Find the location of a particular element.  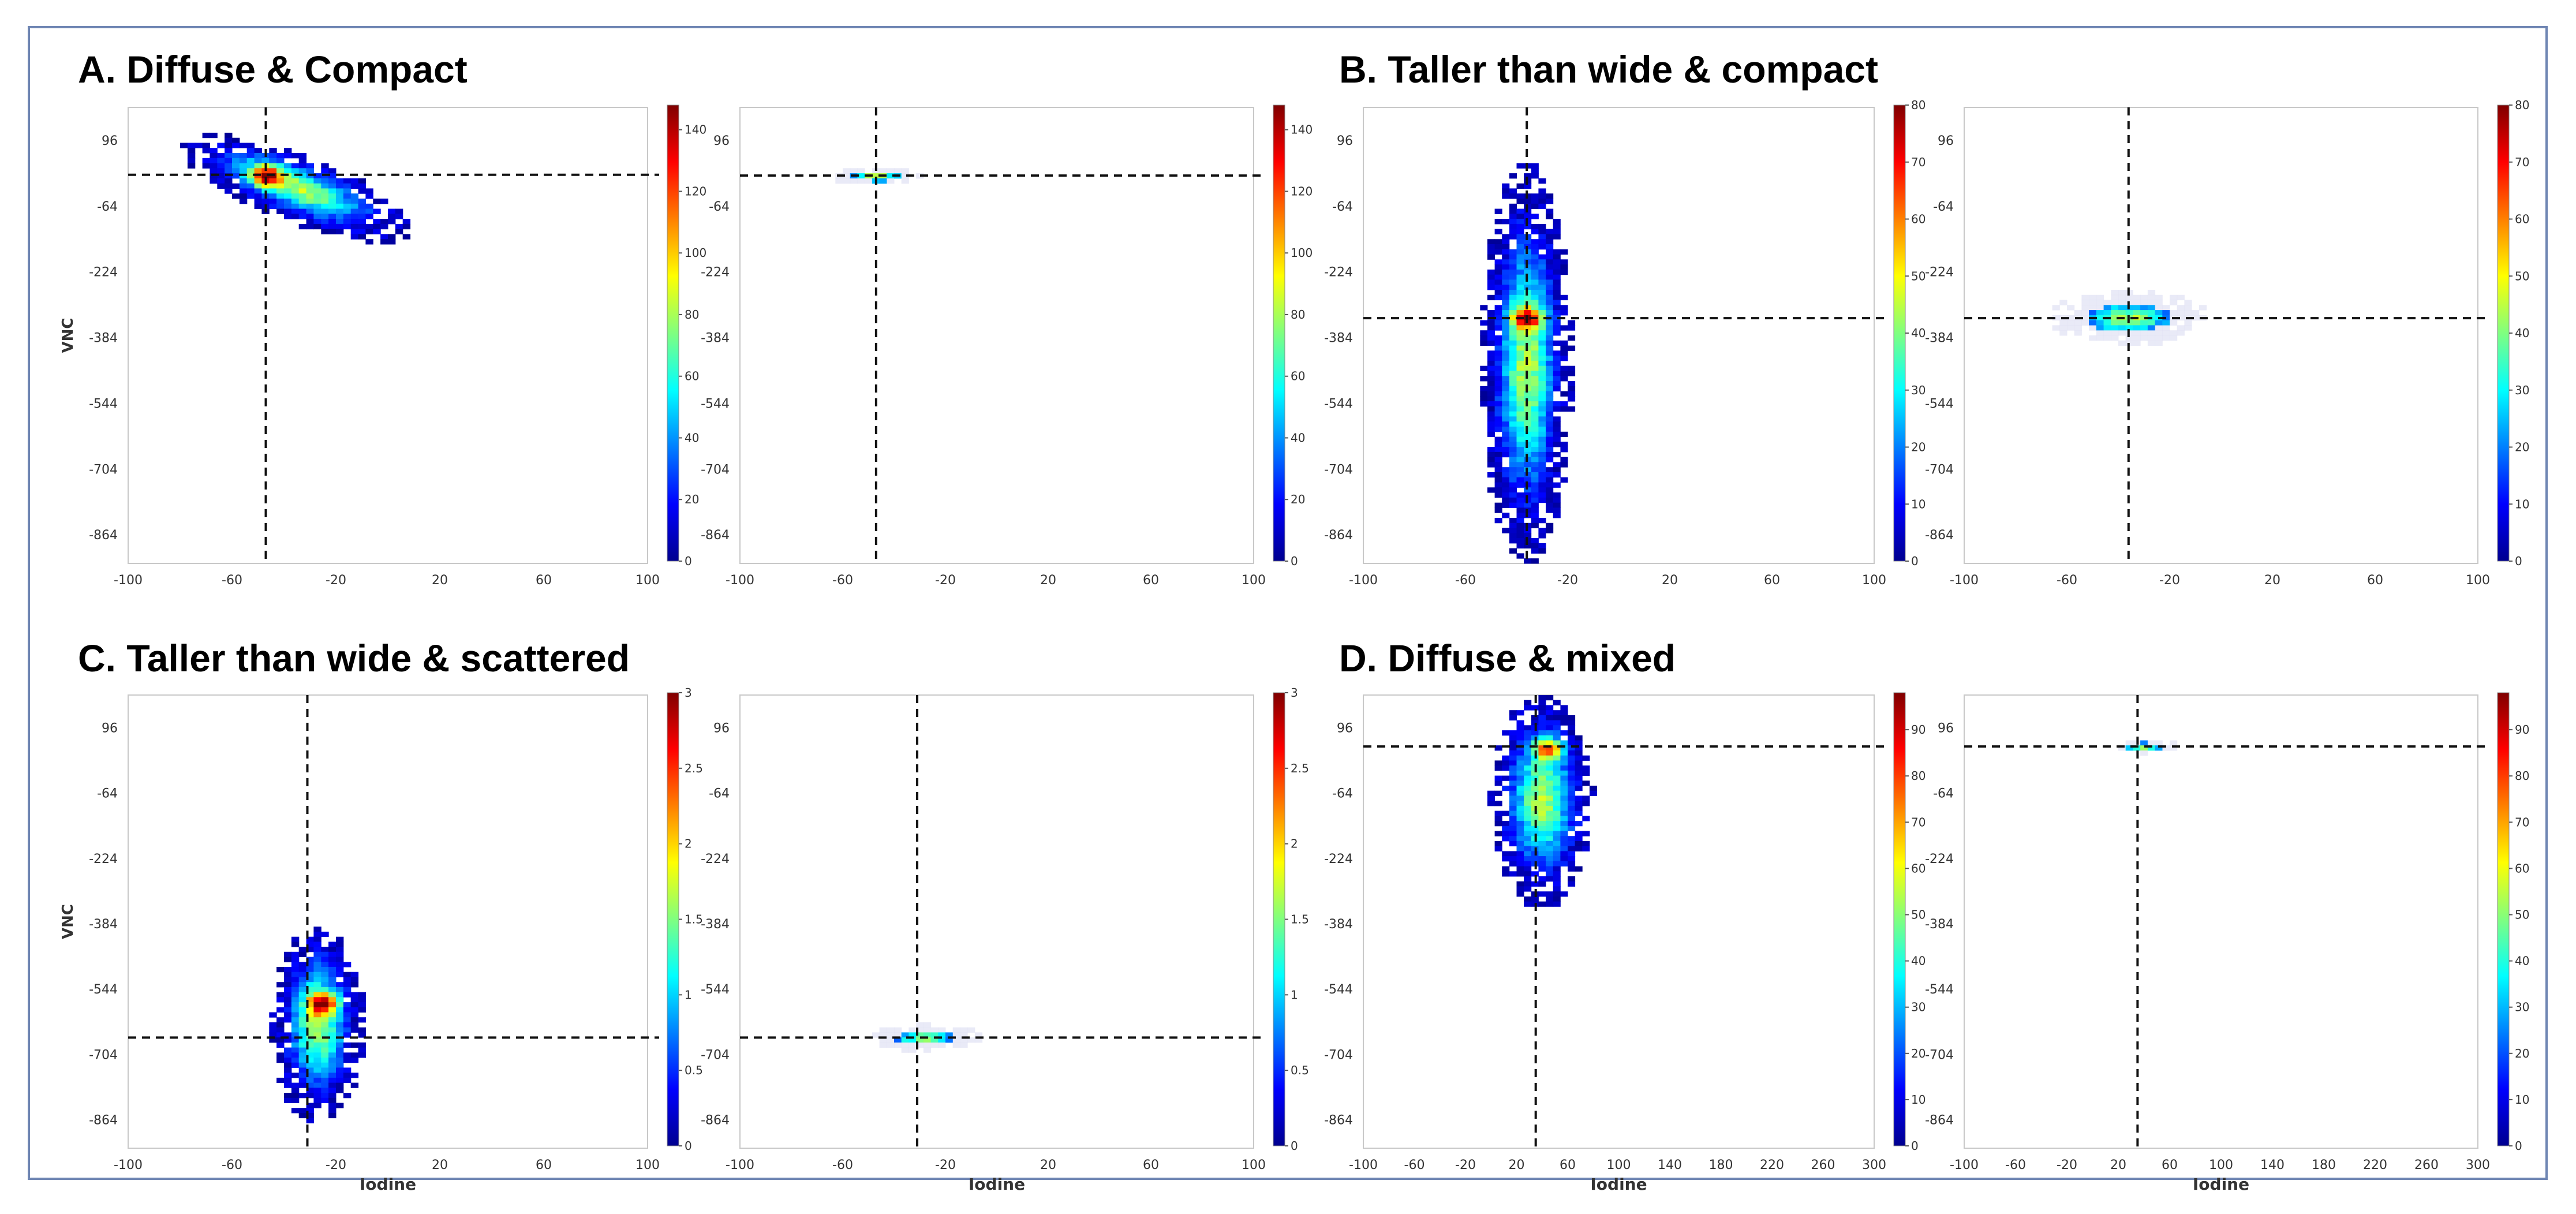

x-tick-label: -100 is located at coordinates (128, 1165).